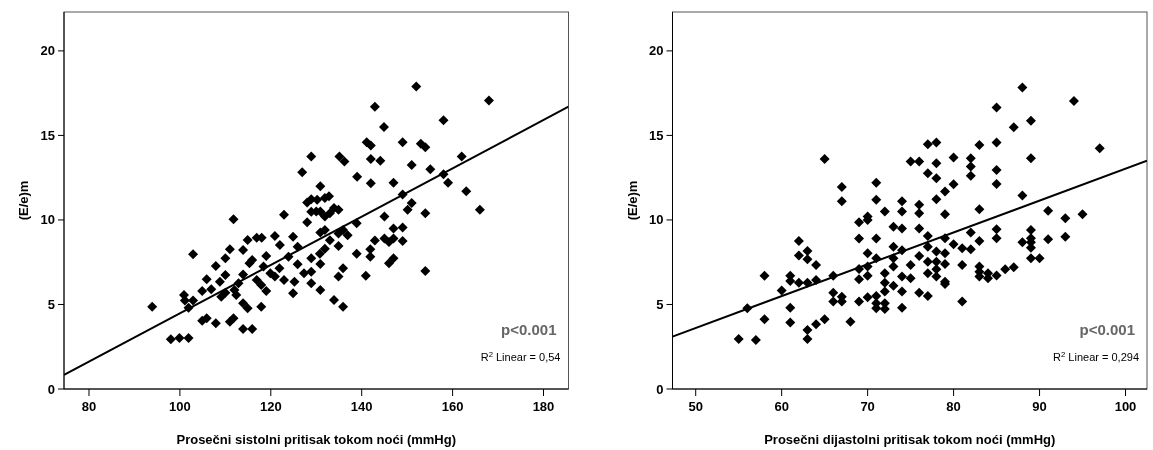 This screenshot has width=1153, height=450. Describe the element at coordinates (520, 356) in the screenshot. I see `annotation: R$^{2}$ Linear = 0,54` at that location.